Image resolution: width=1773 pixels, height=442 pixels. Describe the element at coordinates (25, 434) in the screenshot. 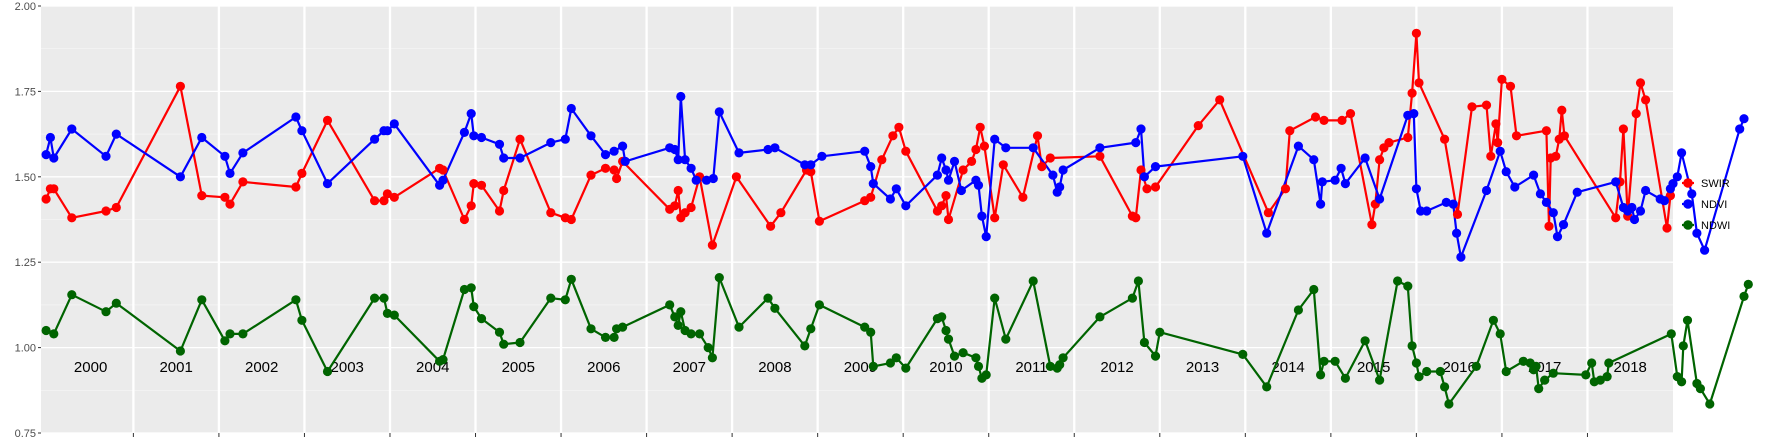

I see `y-tick-label: 0.75` at that location.